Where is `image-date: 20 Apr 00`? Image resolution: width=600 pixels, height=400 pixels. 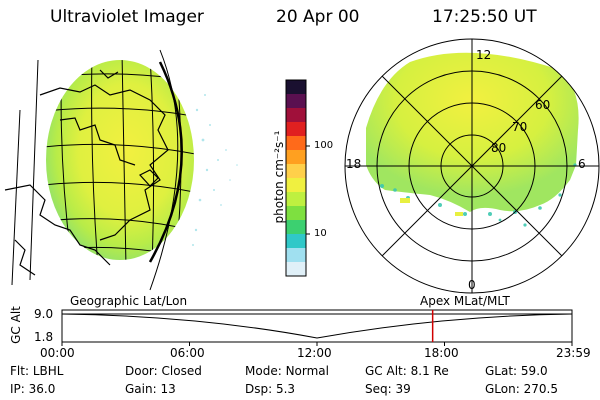 image-date: 20 Apr 00 is located at coordinates (318, 17).